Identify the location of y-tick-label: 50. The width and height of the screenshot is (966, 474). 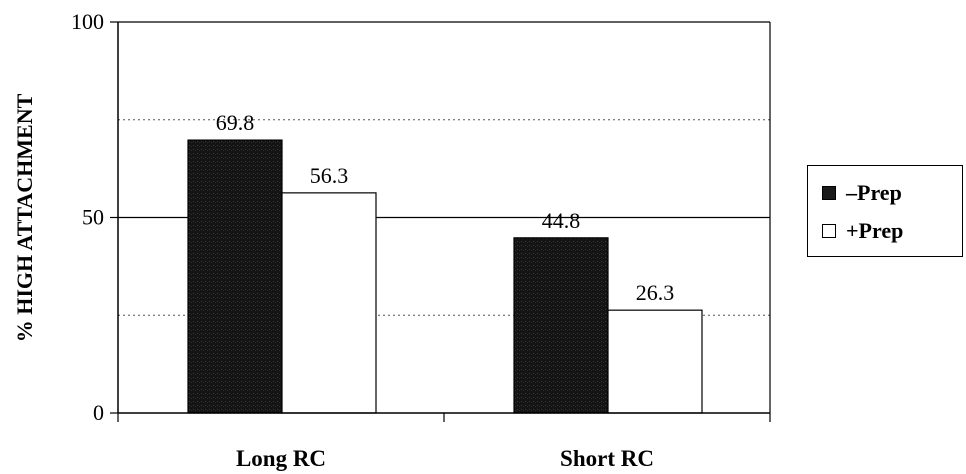
(93, 217).